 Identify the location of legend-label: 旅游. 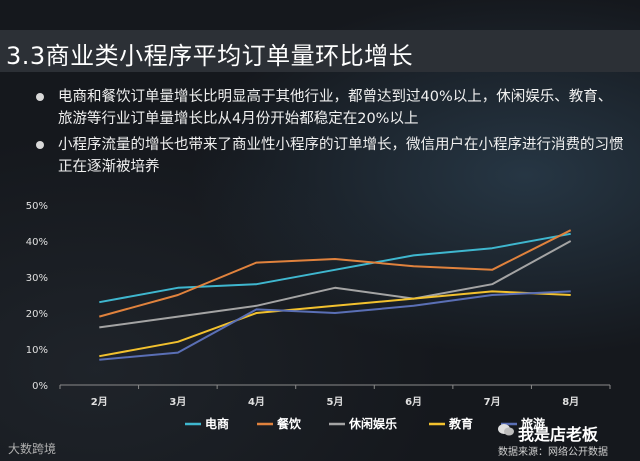
(533, 423).